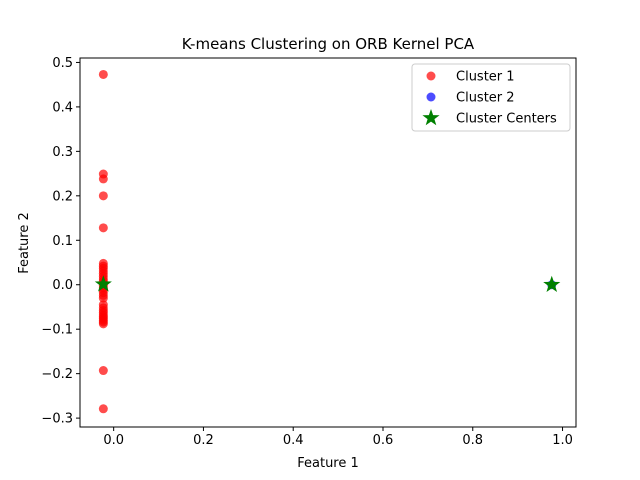  I want to click on chart-title: K-means Clustering on ORB Kernel PCA, so click(328, 44).